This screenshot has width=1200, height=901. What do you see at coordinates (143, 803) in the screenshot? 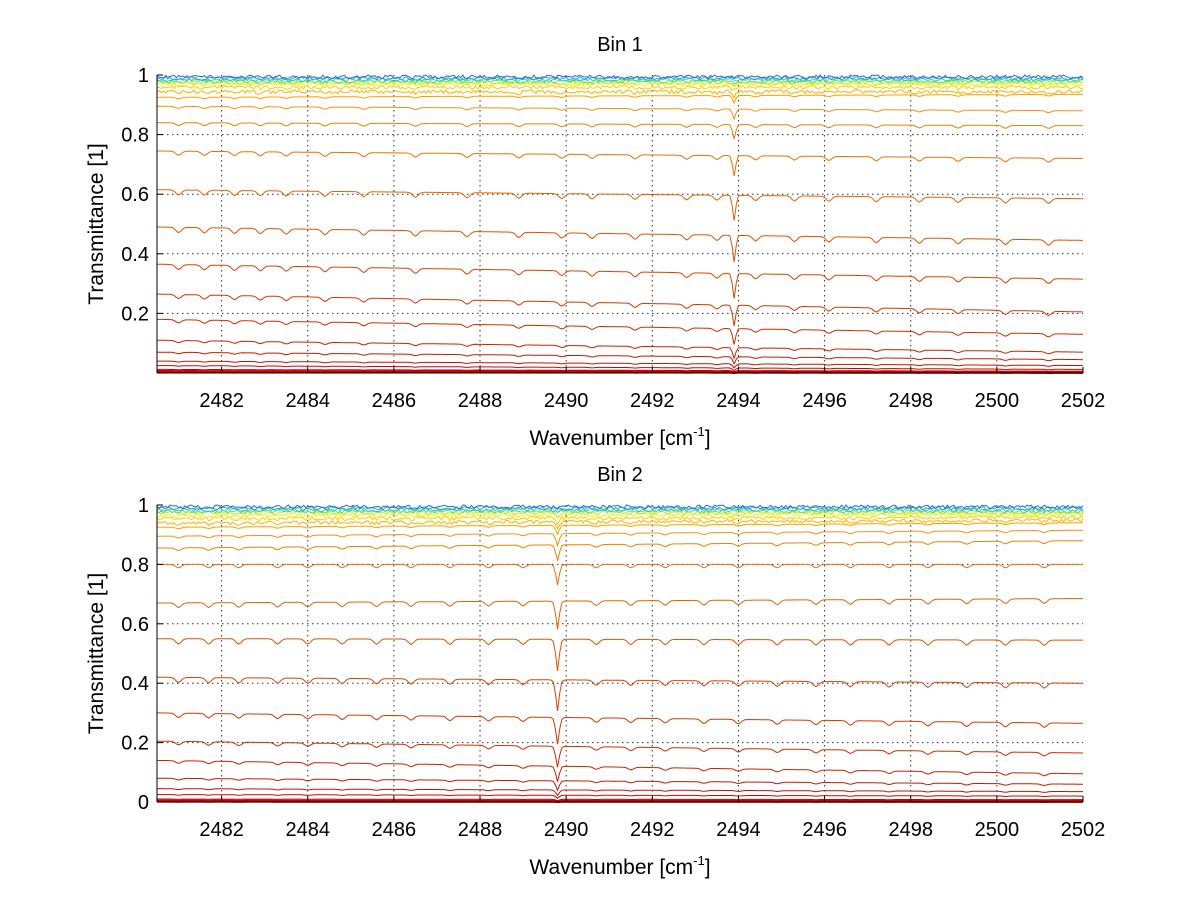
I see `y-tick-label: 0` at bounding box center [143, 803].